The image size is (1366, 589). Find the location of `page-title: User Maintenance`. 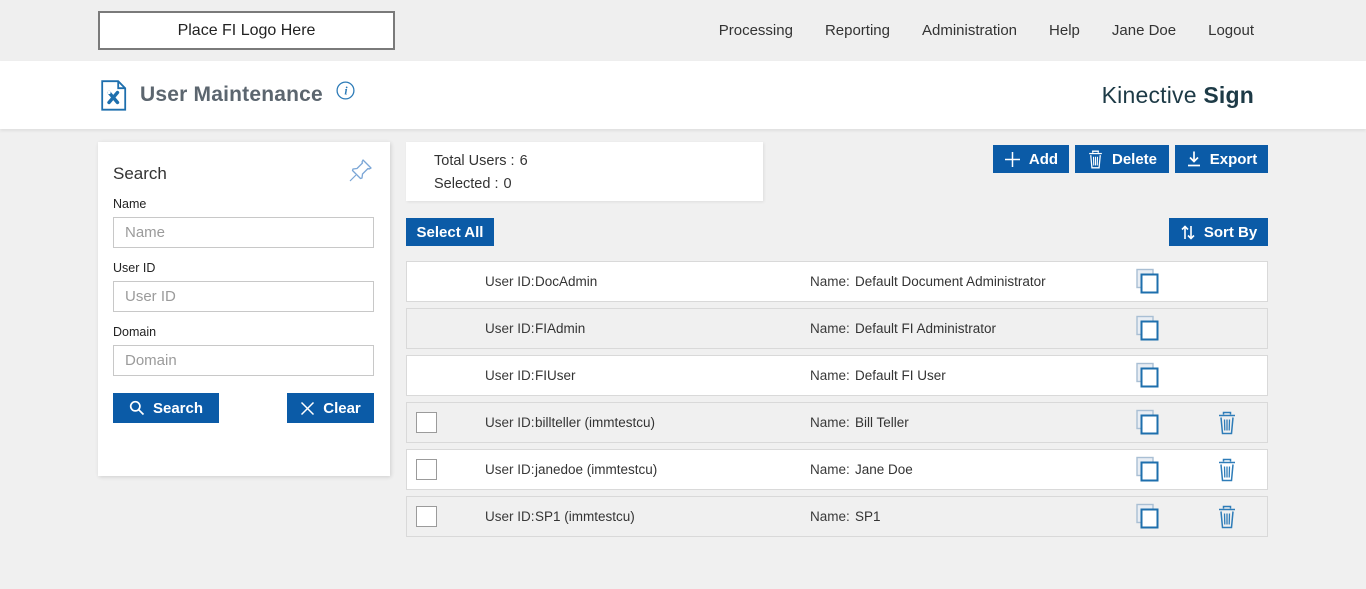

page-title: User Maintenance is located at coordinates (231, 94).